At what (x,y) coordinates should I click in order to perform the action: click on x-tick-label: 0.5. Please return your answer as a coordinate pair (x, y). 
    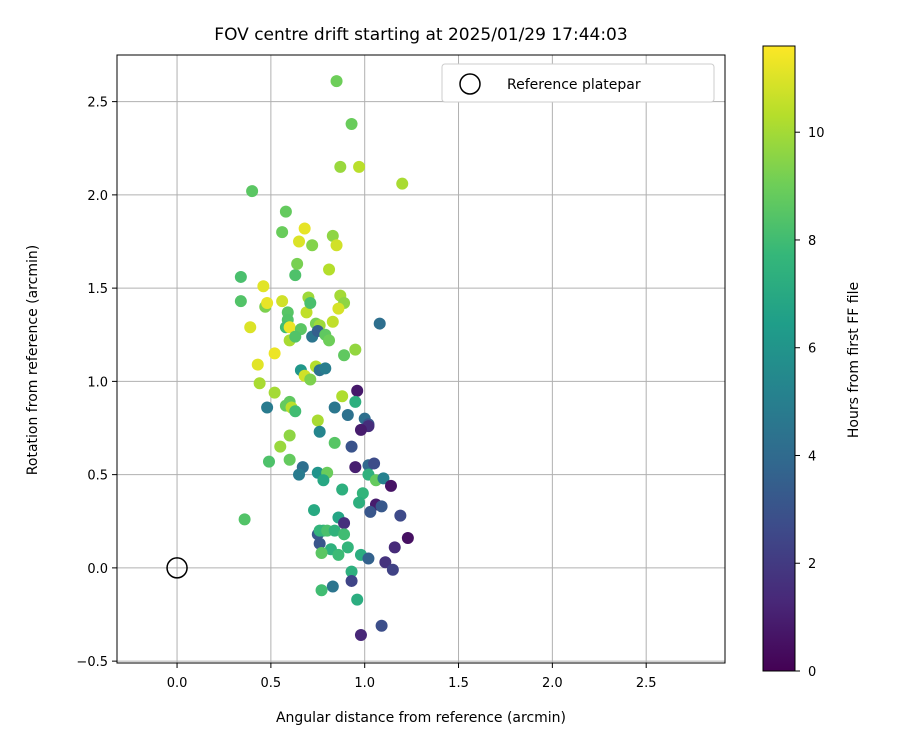
    Looking at the image, I should click on (271, 683).